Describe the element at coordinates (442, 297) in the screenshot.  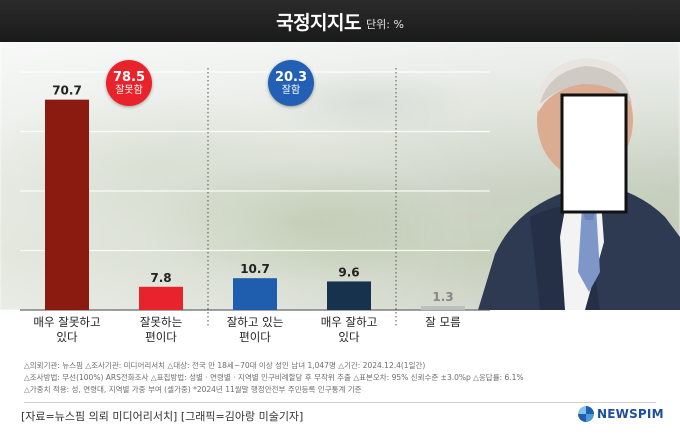
I see `bar-value-label: 1.3` at that location.